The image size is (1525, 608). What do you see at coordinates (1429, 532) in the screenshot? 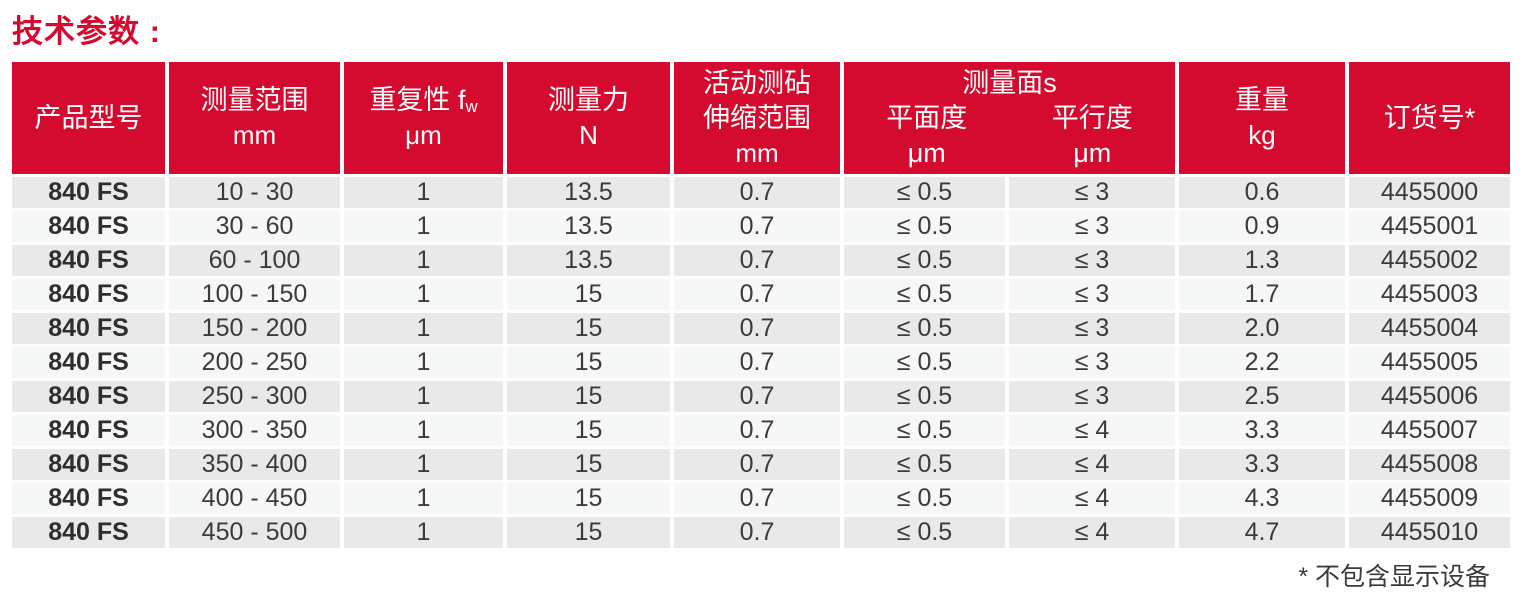
I see `table-cell: 4455010` at bounding box center [1429, 532].